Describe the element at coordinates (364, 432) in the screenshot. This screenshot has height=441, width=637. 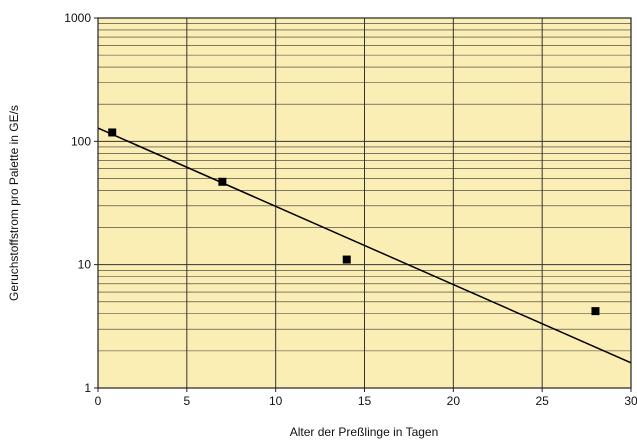
I see `x-axis-label: Alter der Preßlinge in Tagen` at that location.